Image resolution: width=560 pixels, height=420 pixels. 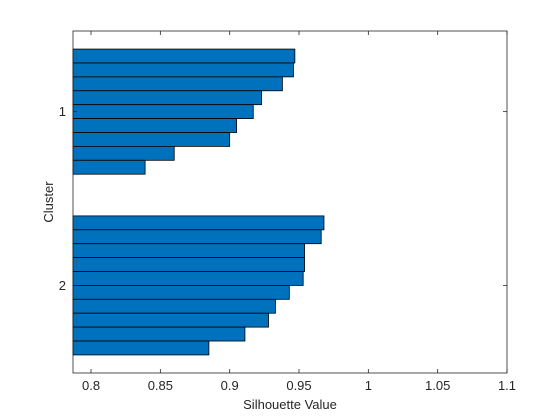 I want to click on x-tick-label: 0.9, so click(x=230, y=385).